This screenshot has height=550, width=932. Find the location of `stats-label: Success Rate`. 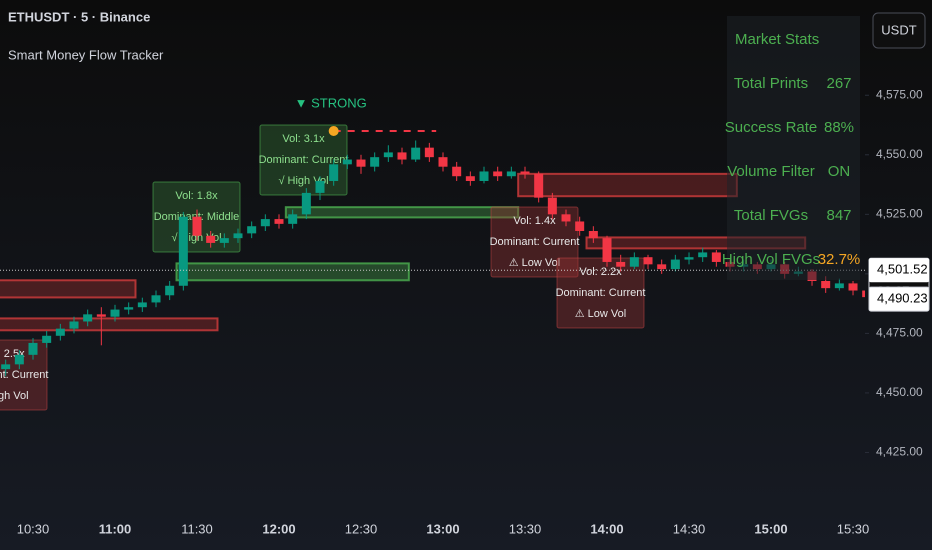

stats-label: Success Rate is located at coordinates (771, 127).